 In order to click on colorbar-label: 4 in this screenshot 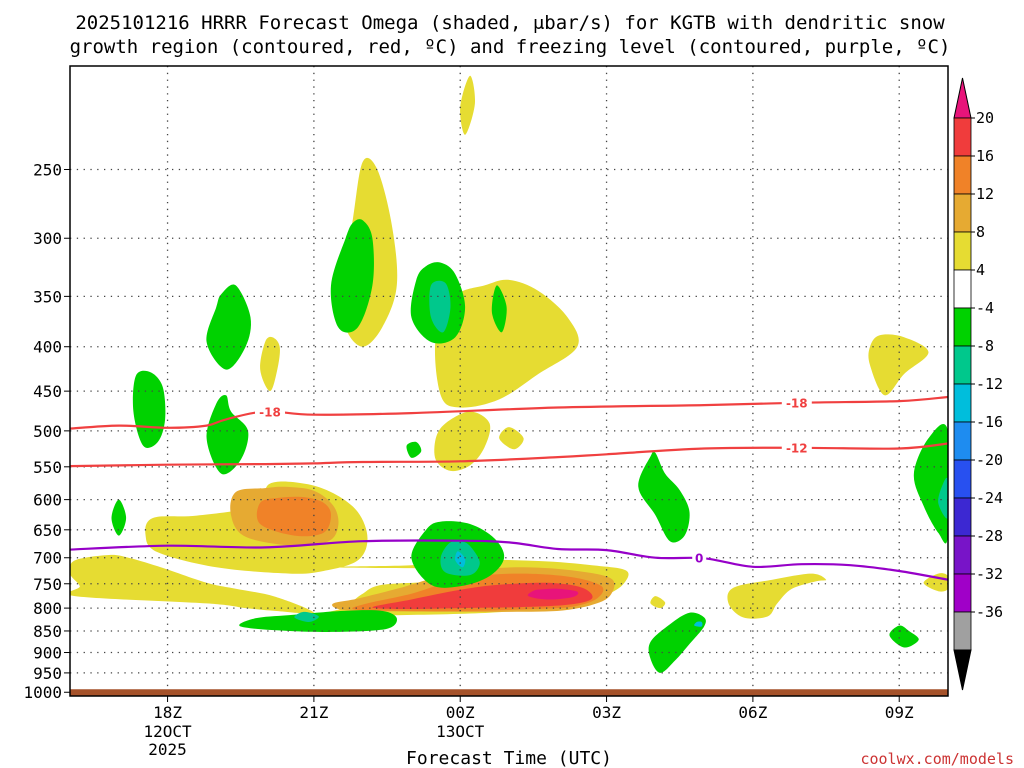, I will do `click(980, 270)`.